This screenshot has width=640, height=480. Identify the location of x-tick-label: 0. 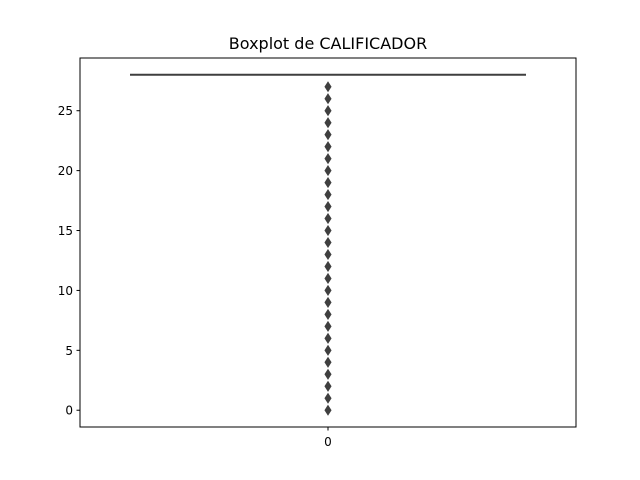
(328, 442).